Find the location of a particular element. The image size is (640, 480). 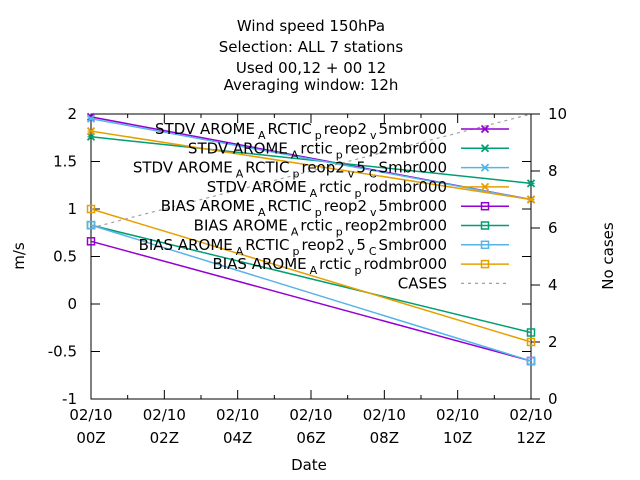

x-tick-label: 08Z is located at coordinates (384, 438).